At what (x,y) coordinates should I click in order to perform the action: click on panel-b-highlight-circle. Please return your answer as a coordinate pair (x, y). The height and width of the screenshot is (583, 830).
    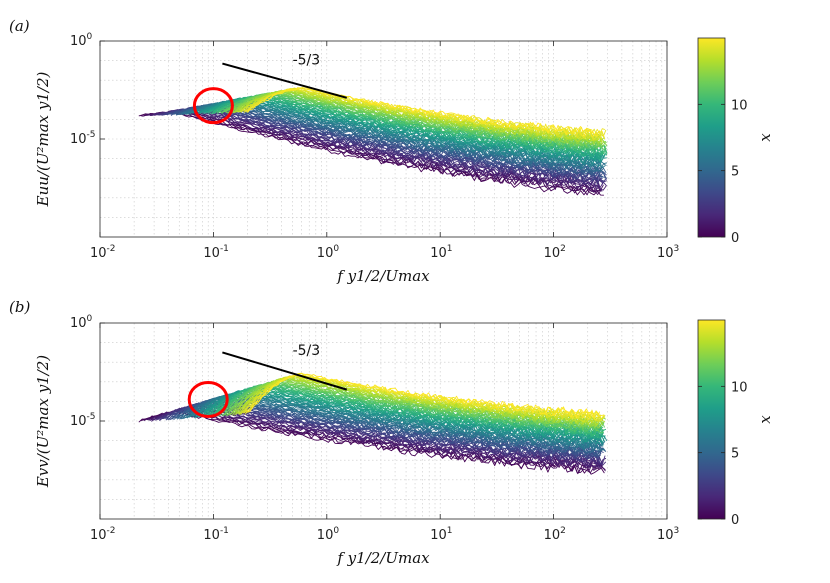
    Looking at the image, I should click on (208, 399).